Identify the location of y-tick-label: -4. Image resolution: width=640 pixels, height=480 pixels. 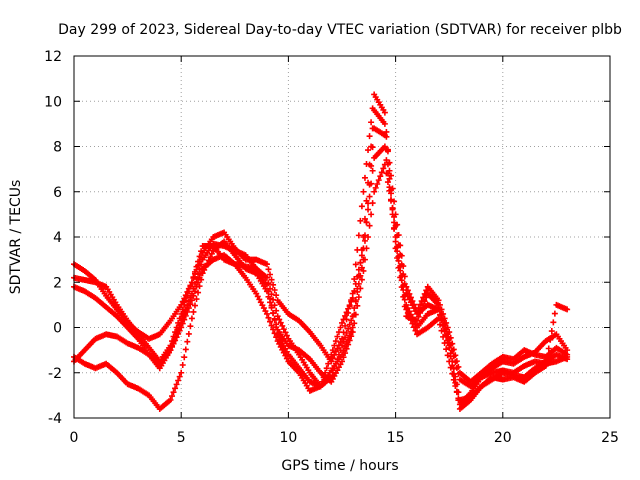
(55, 419).